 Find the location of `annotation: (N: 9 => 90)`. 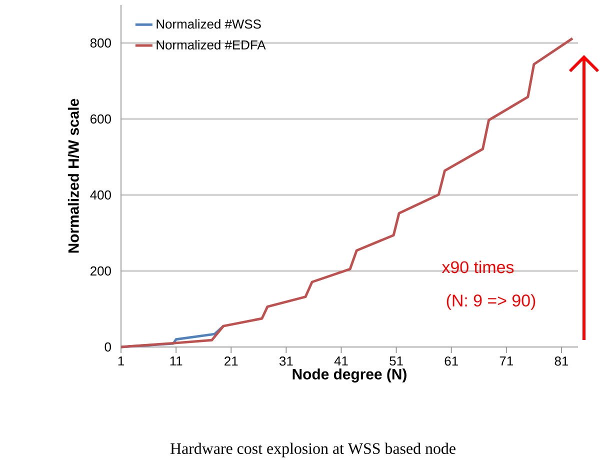

annotation: (N: 9 => 90) is located at coordinates (491, 302).